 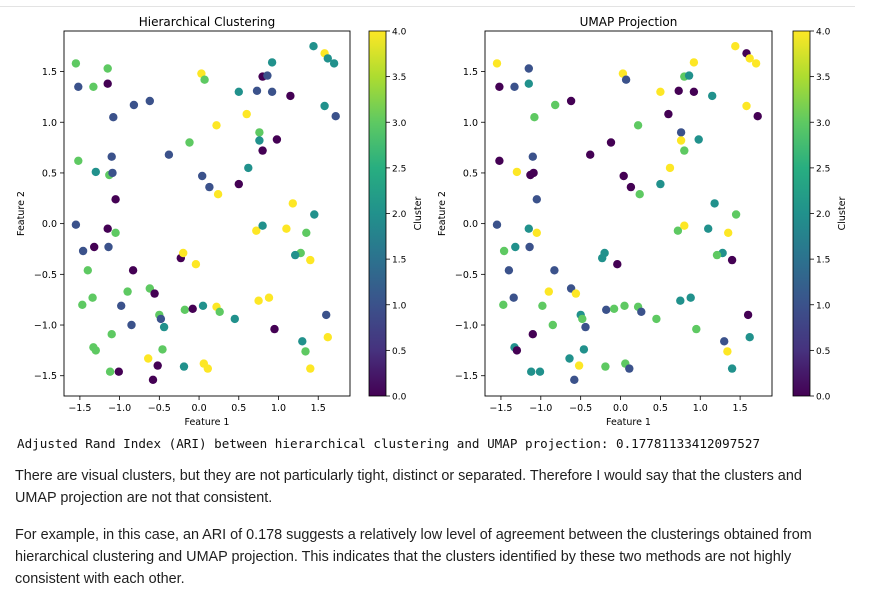 I want to click on x-tick-label: 0.5, so click(x=660, y=408).